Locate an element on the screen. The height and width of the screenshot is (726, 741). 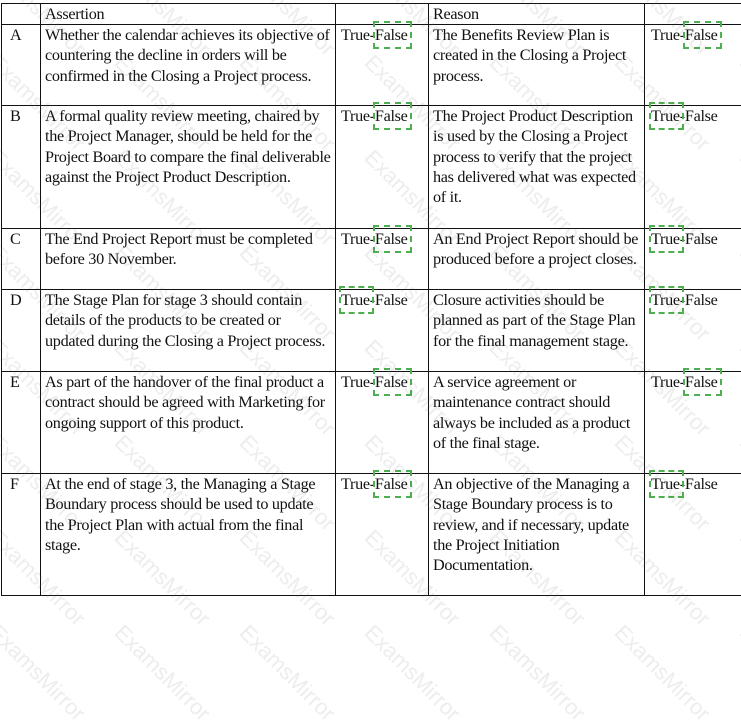
row-letter: B is located at coordinates (21, 167).